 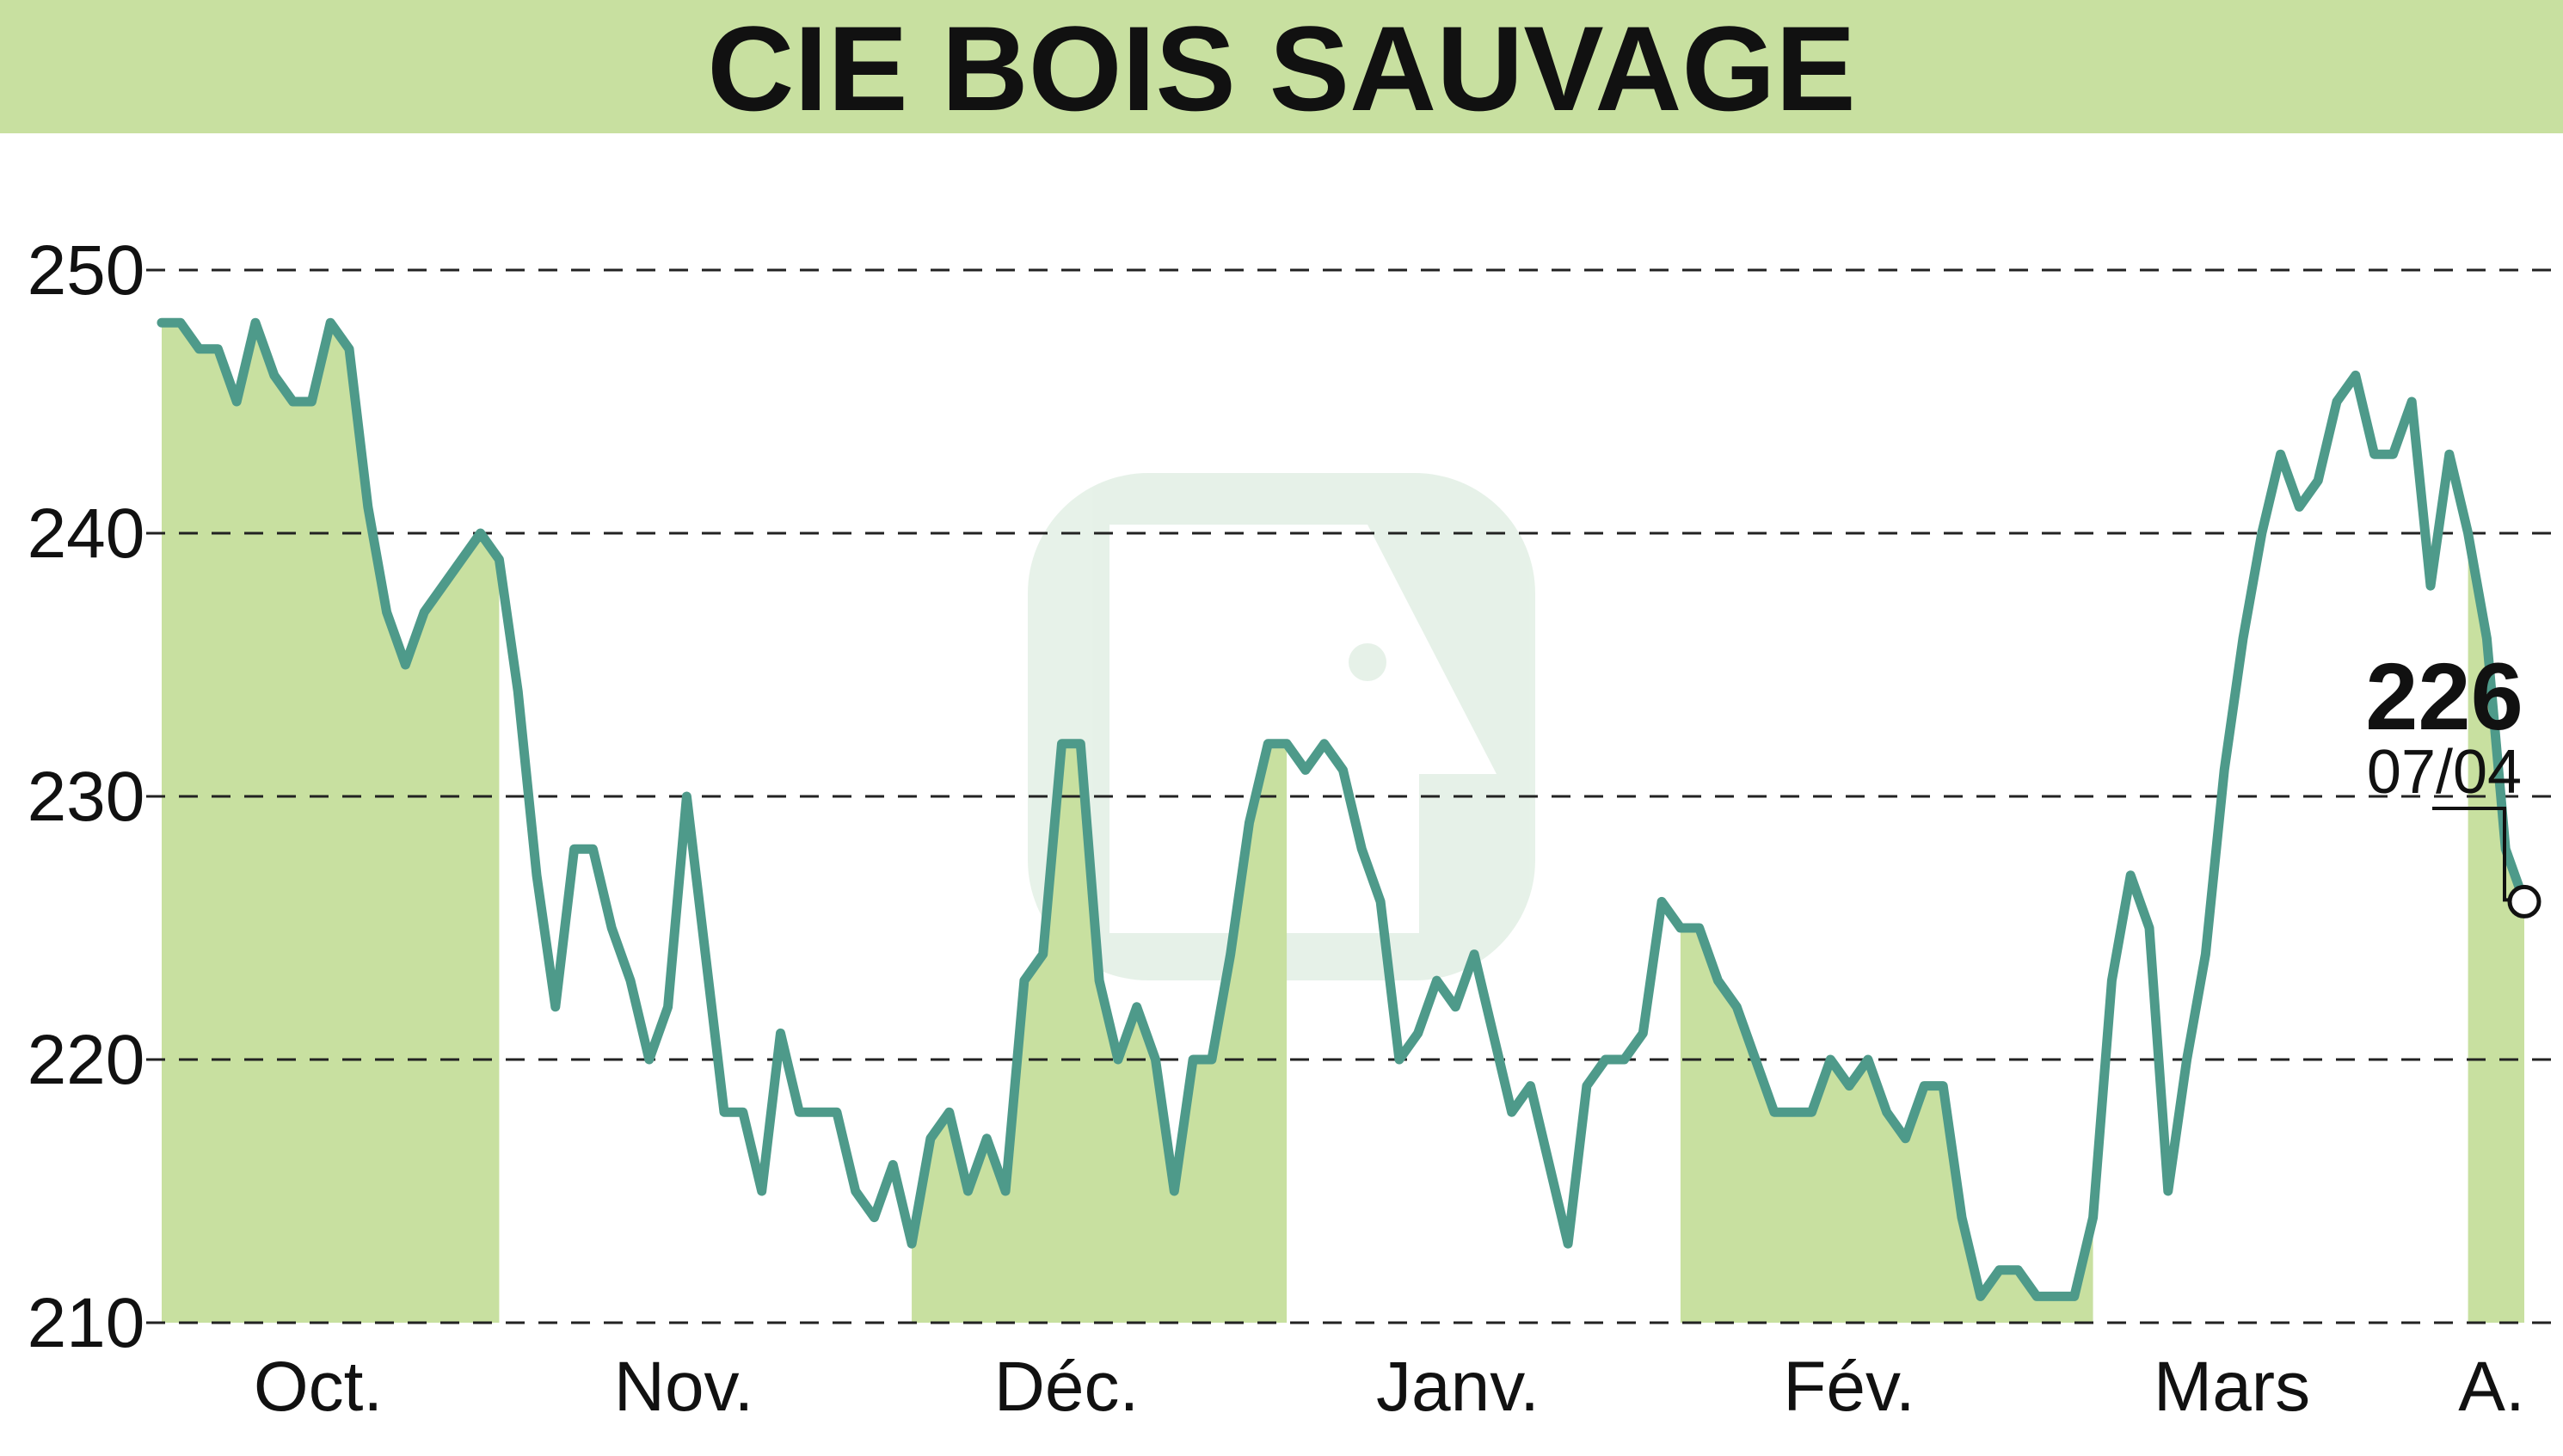 I want to click on y-tick-label-220: 220, so click(x=86, y=1060).